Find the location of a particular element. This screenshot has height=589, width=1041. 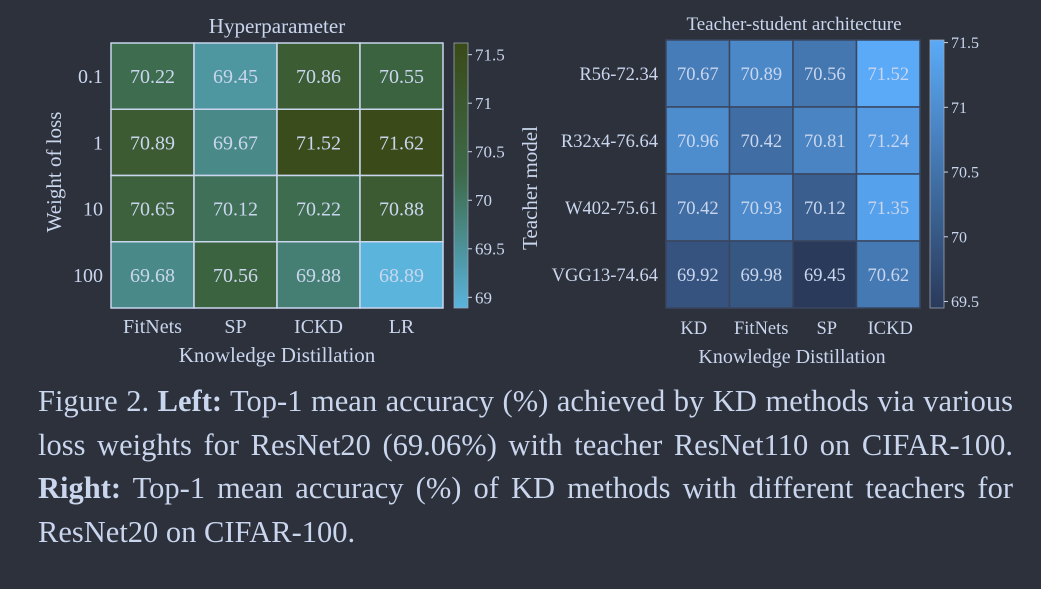

right-y-tick-label: W402-75.61 is located at coordinates (611, 209).